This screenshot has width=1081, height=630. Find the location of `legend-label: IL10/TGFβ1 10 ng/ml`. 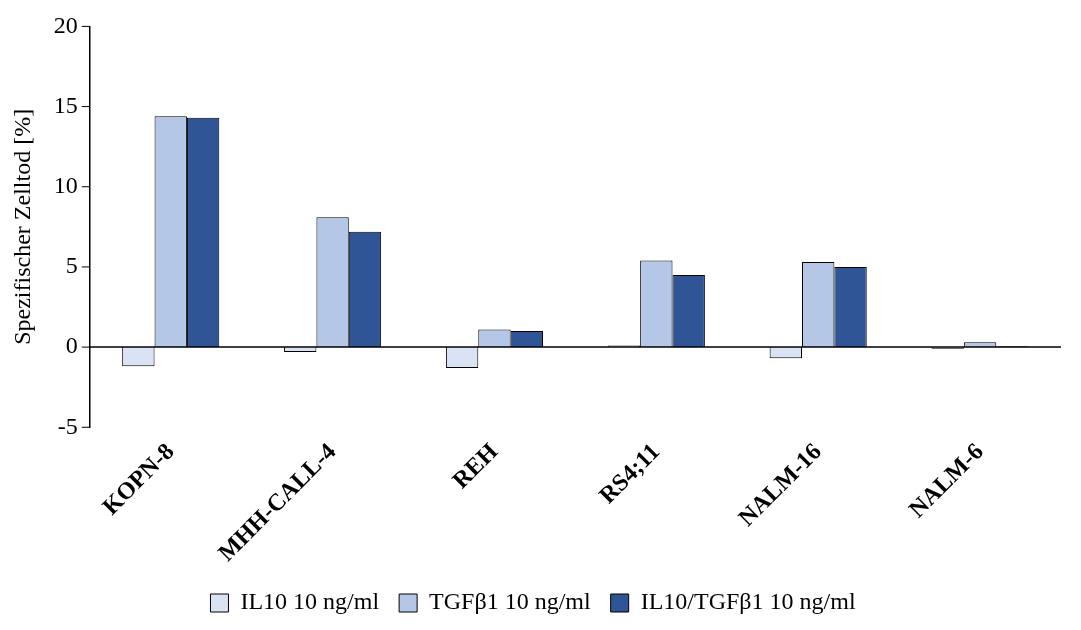

legend-label: IL10/TGFβ1 10 ng/ml is located at coordinates (748, 601).